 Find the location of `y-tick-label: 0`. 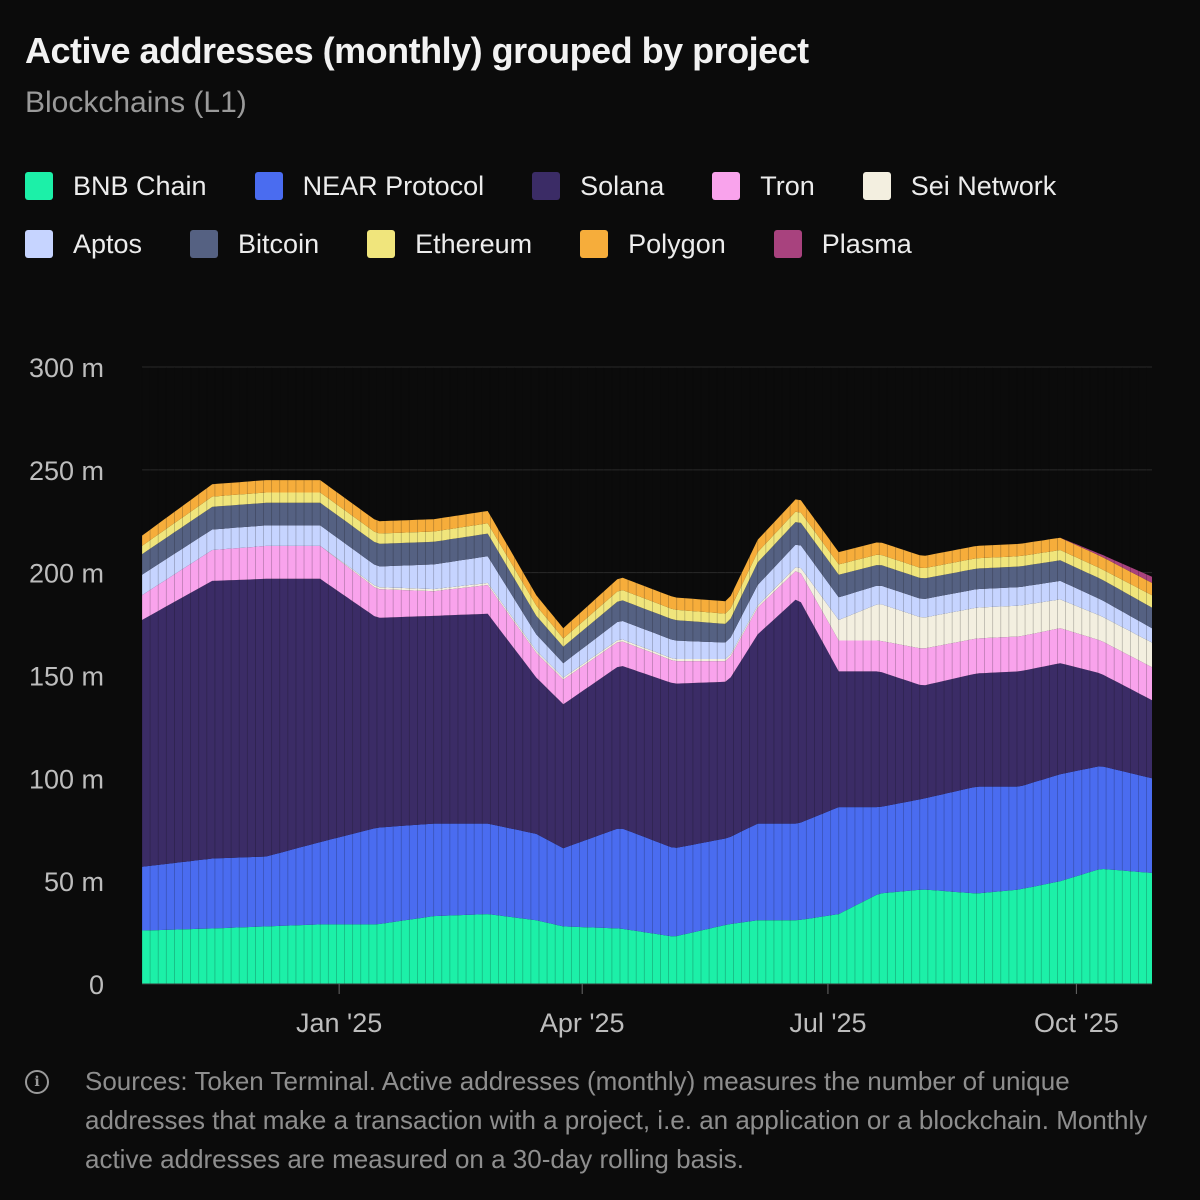

y-tick-label: 0 is located at coordinates (96, 985).